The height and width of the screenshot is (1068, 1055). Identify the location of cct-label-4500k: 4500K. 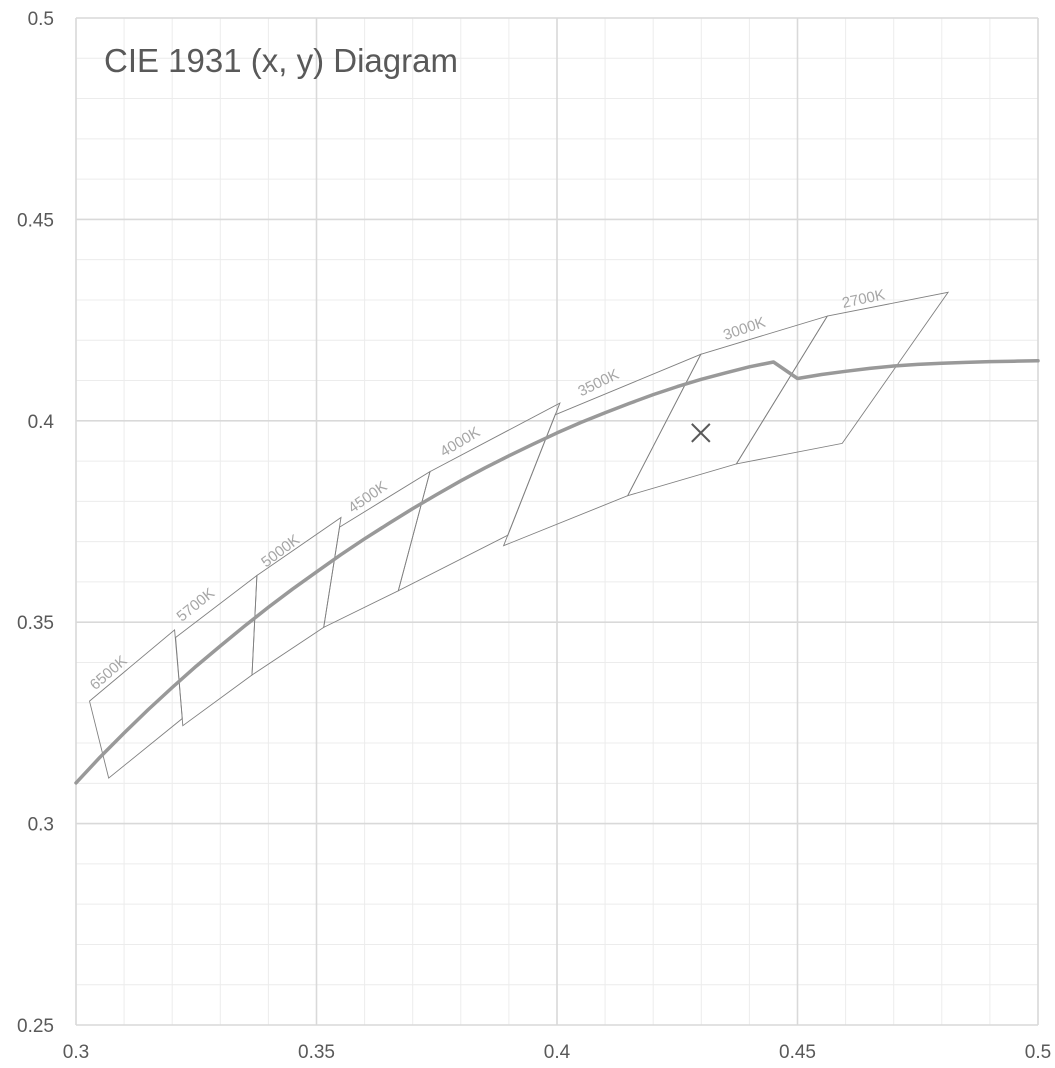
(367, 497).